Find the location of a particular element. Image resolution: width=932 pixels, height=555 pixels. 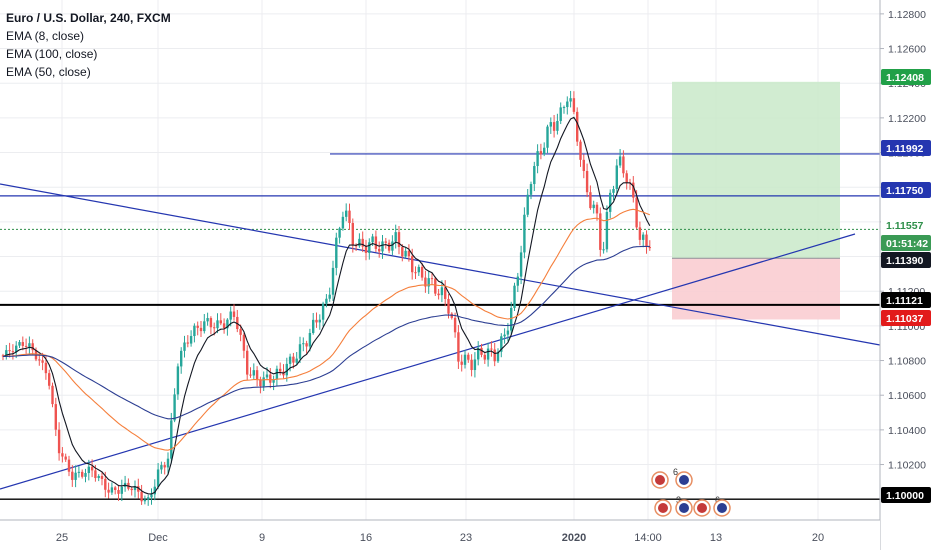

y-tick-label: 1.12200 is located at coordinates (907, 119).